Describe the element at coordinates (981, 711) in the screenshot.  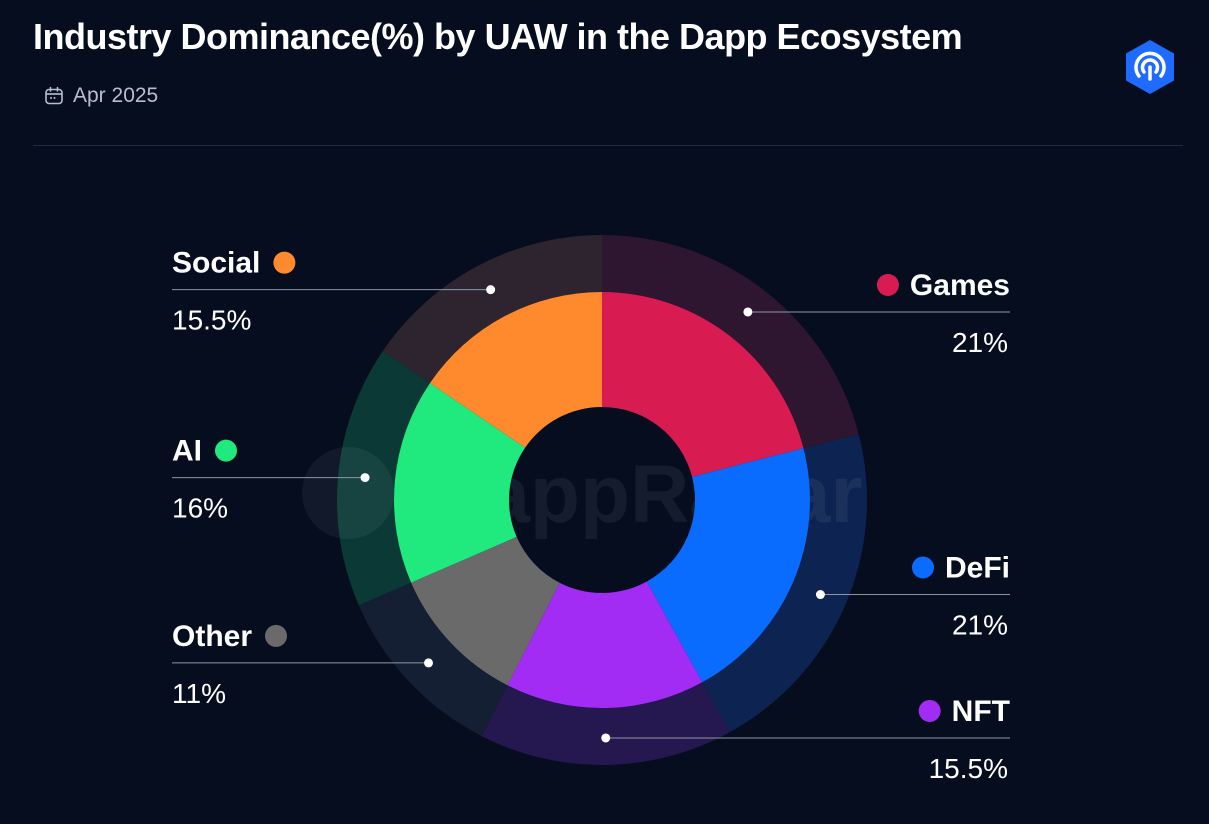
I see `label-nft: NFT` at that location.